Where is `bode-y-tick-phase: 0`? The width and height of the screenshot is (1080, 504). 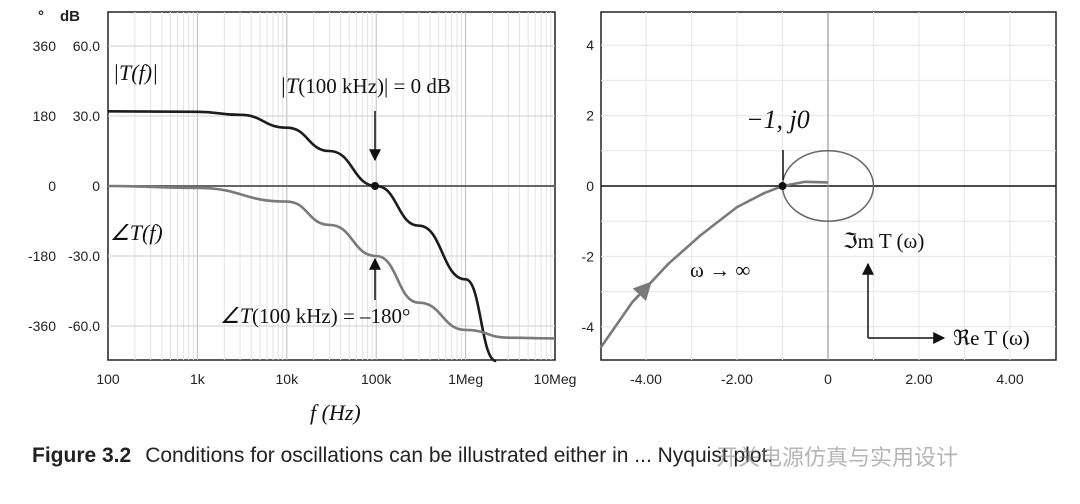
bode-y-tick-phase: 0 is located at coordinates (52, 186).